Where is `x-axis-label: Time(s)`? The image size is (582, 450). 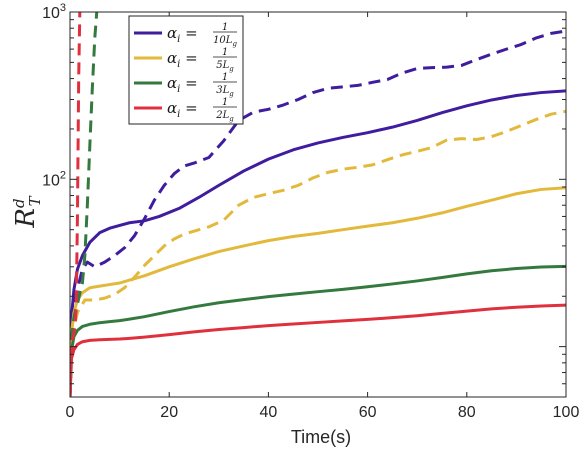
x-axis-label: Time(s) is located at coordinates (321, 437).